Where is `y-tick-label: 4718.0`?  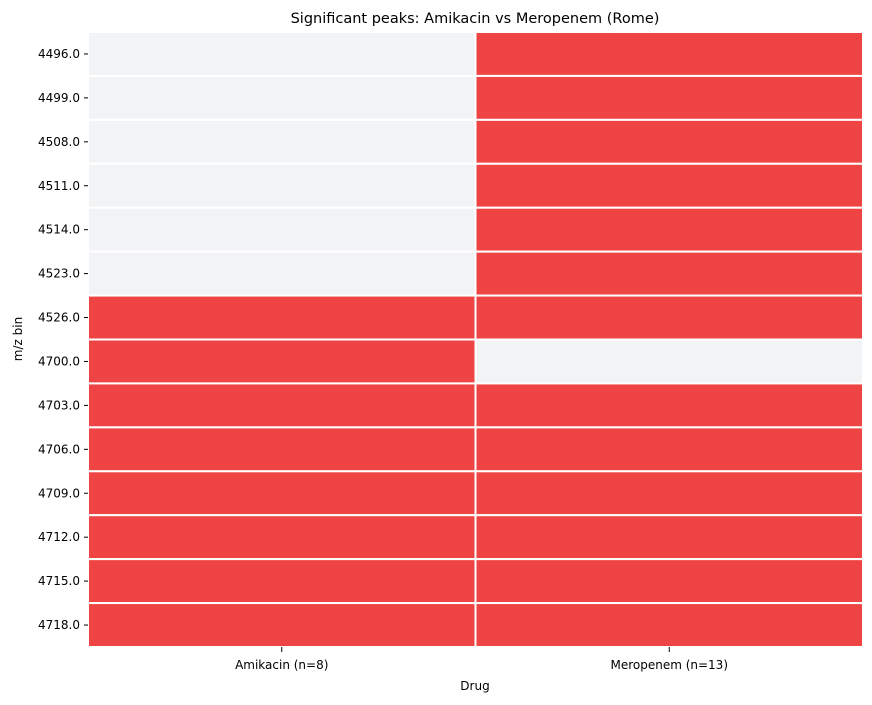
y-tick-label: 4718.0 is located at coordinates (59, 625).